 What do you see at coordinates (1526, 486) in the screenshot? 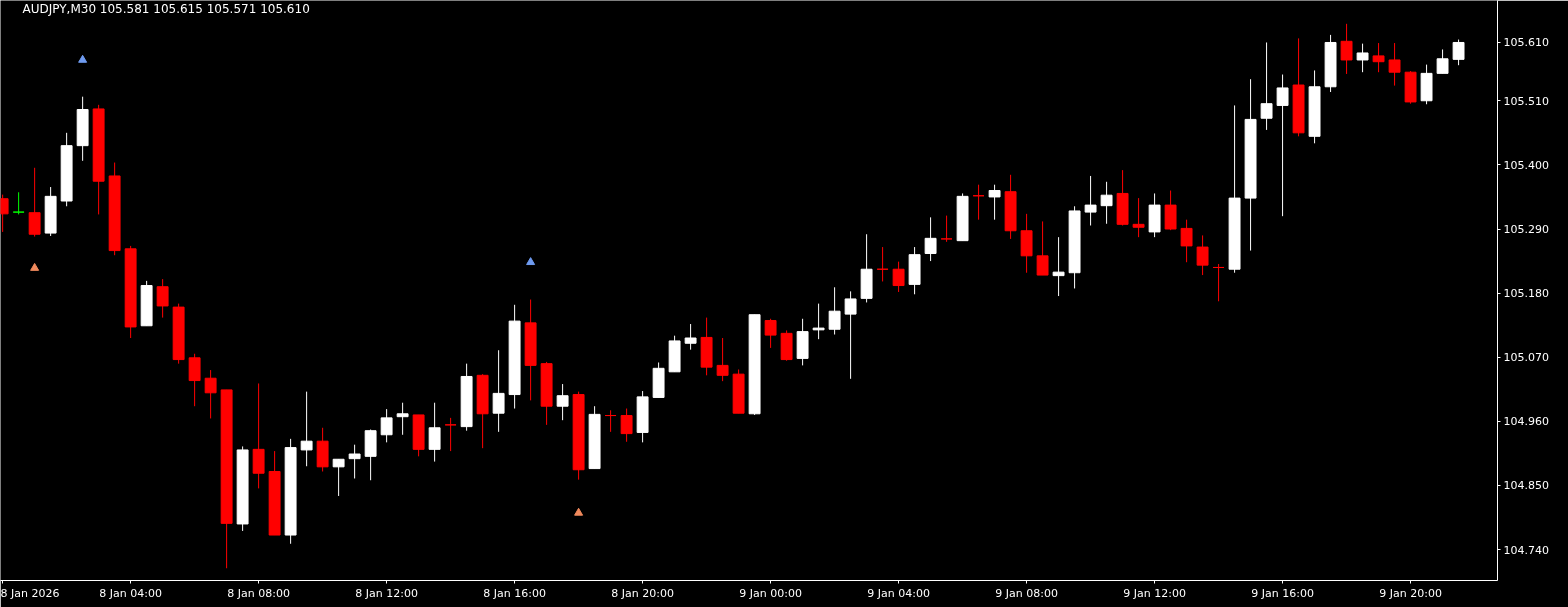
I see `y-tick-label: 104.850` at bounding box center [1526, 486].